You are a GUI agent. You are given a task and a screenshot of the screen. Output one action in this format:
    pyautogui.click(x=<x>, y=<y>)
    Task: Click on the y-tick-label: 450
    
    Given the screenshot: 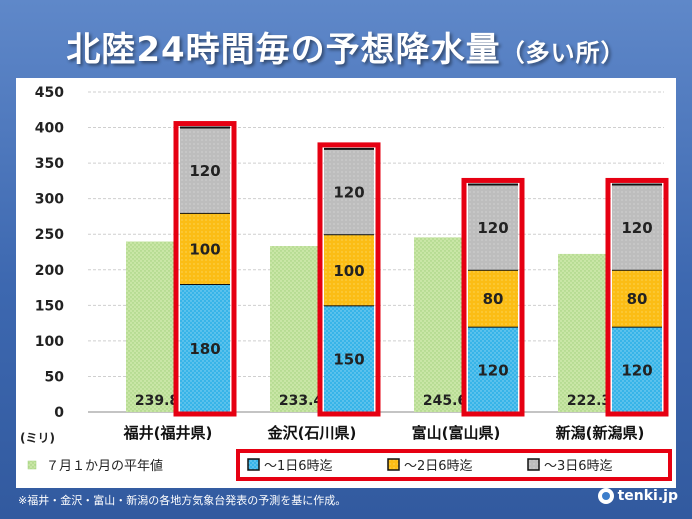 What is the action you would take?
    pyautogui.click(x=49, y=93)
    